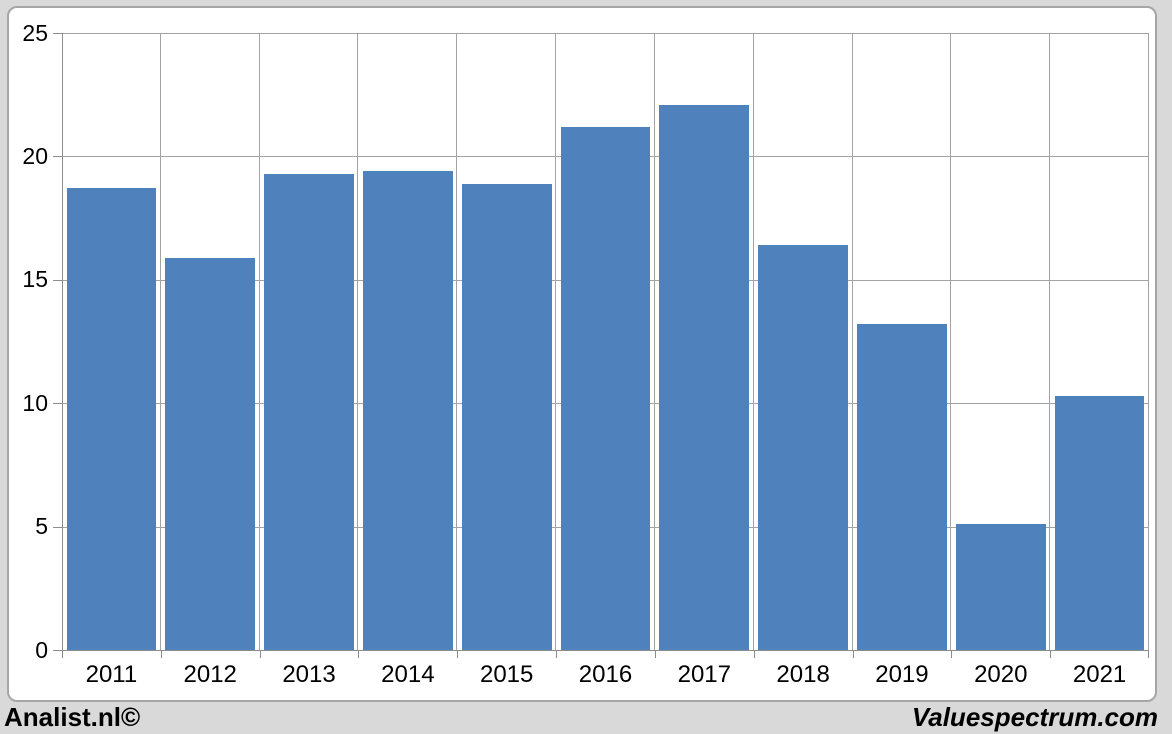 The image size is (1172, 734). Describe the element at coordinates (506, 416) in the screenshot. I see `bar-2015` at that location.